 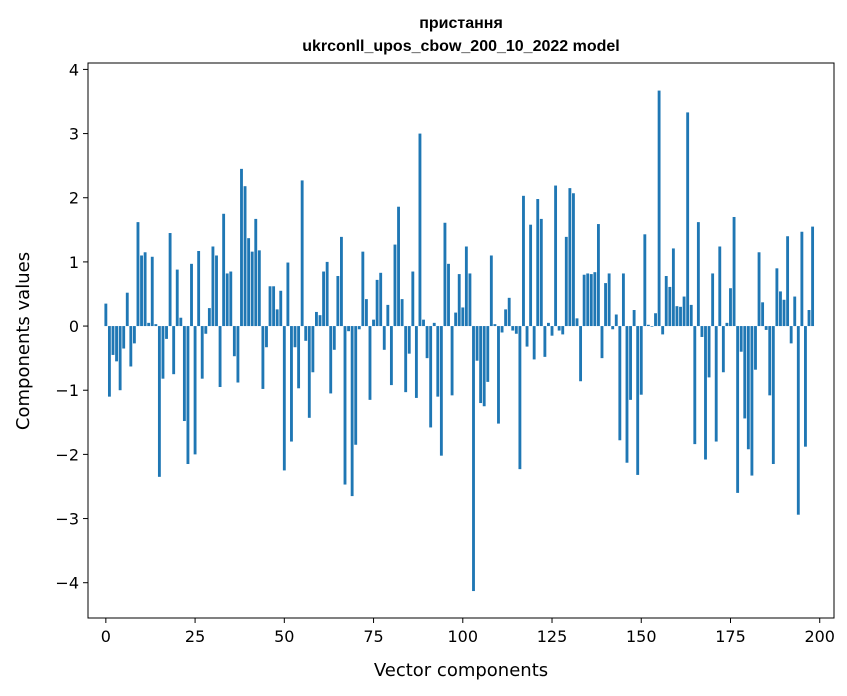 What do you see at coordinates (460, 46) in the screenshot?
I see `chart-title-line2: ukrconll_upos_cbow_200_10_2022 model` at bounding box center [460, 46].